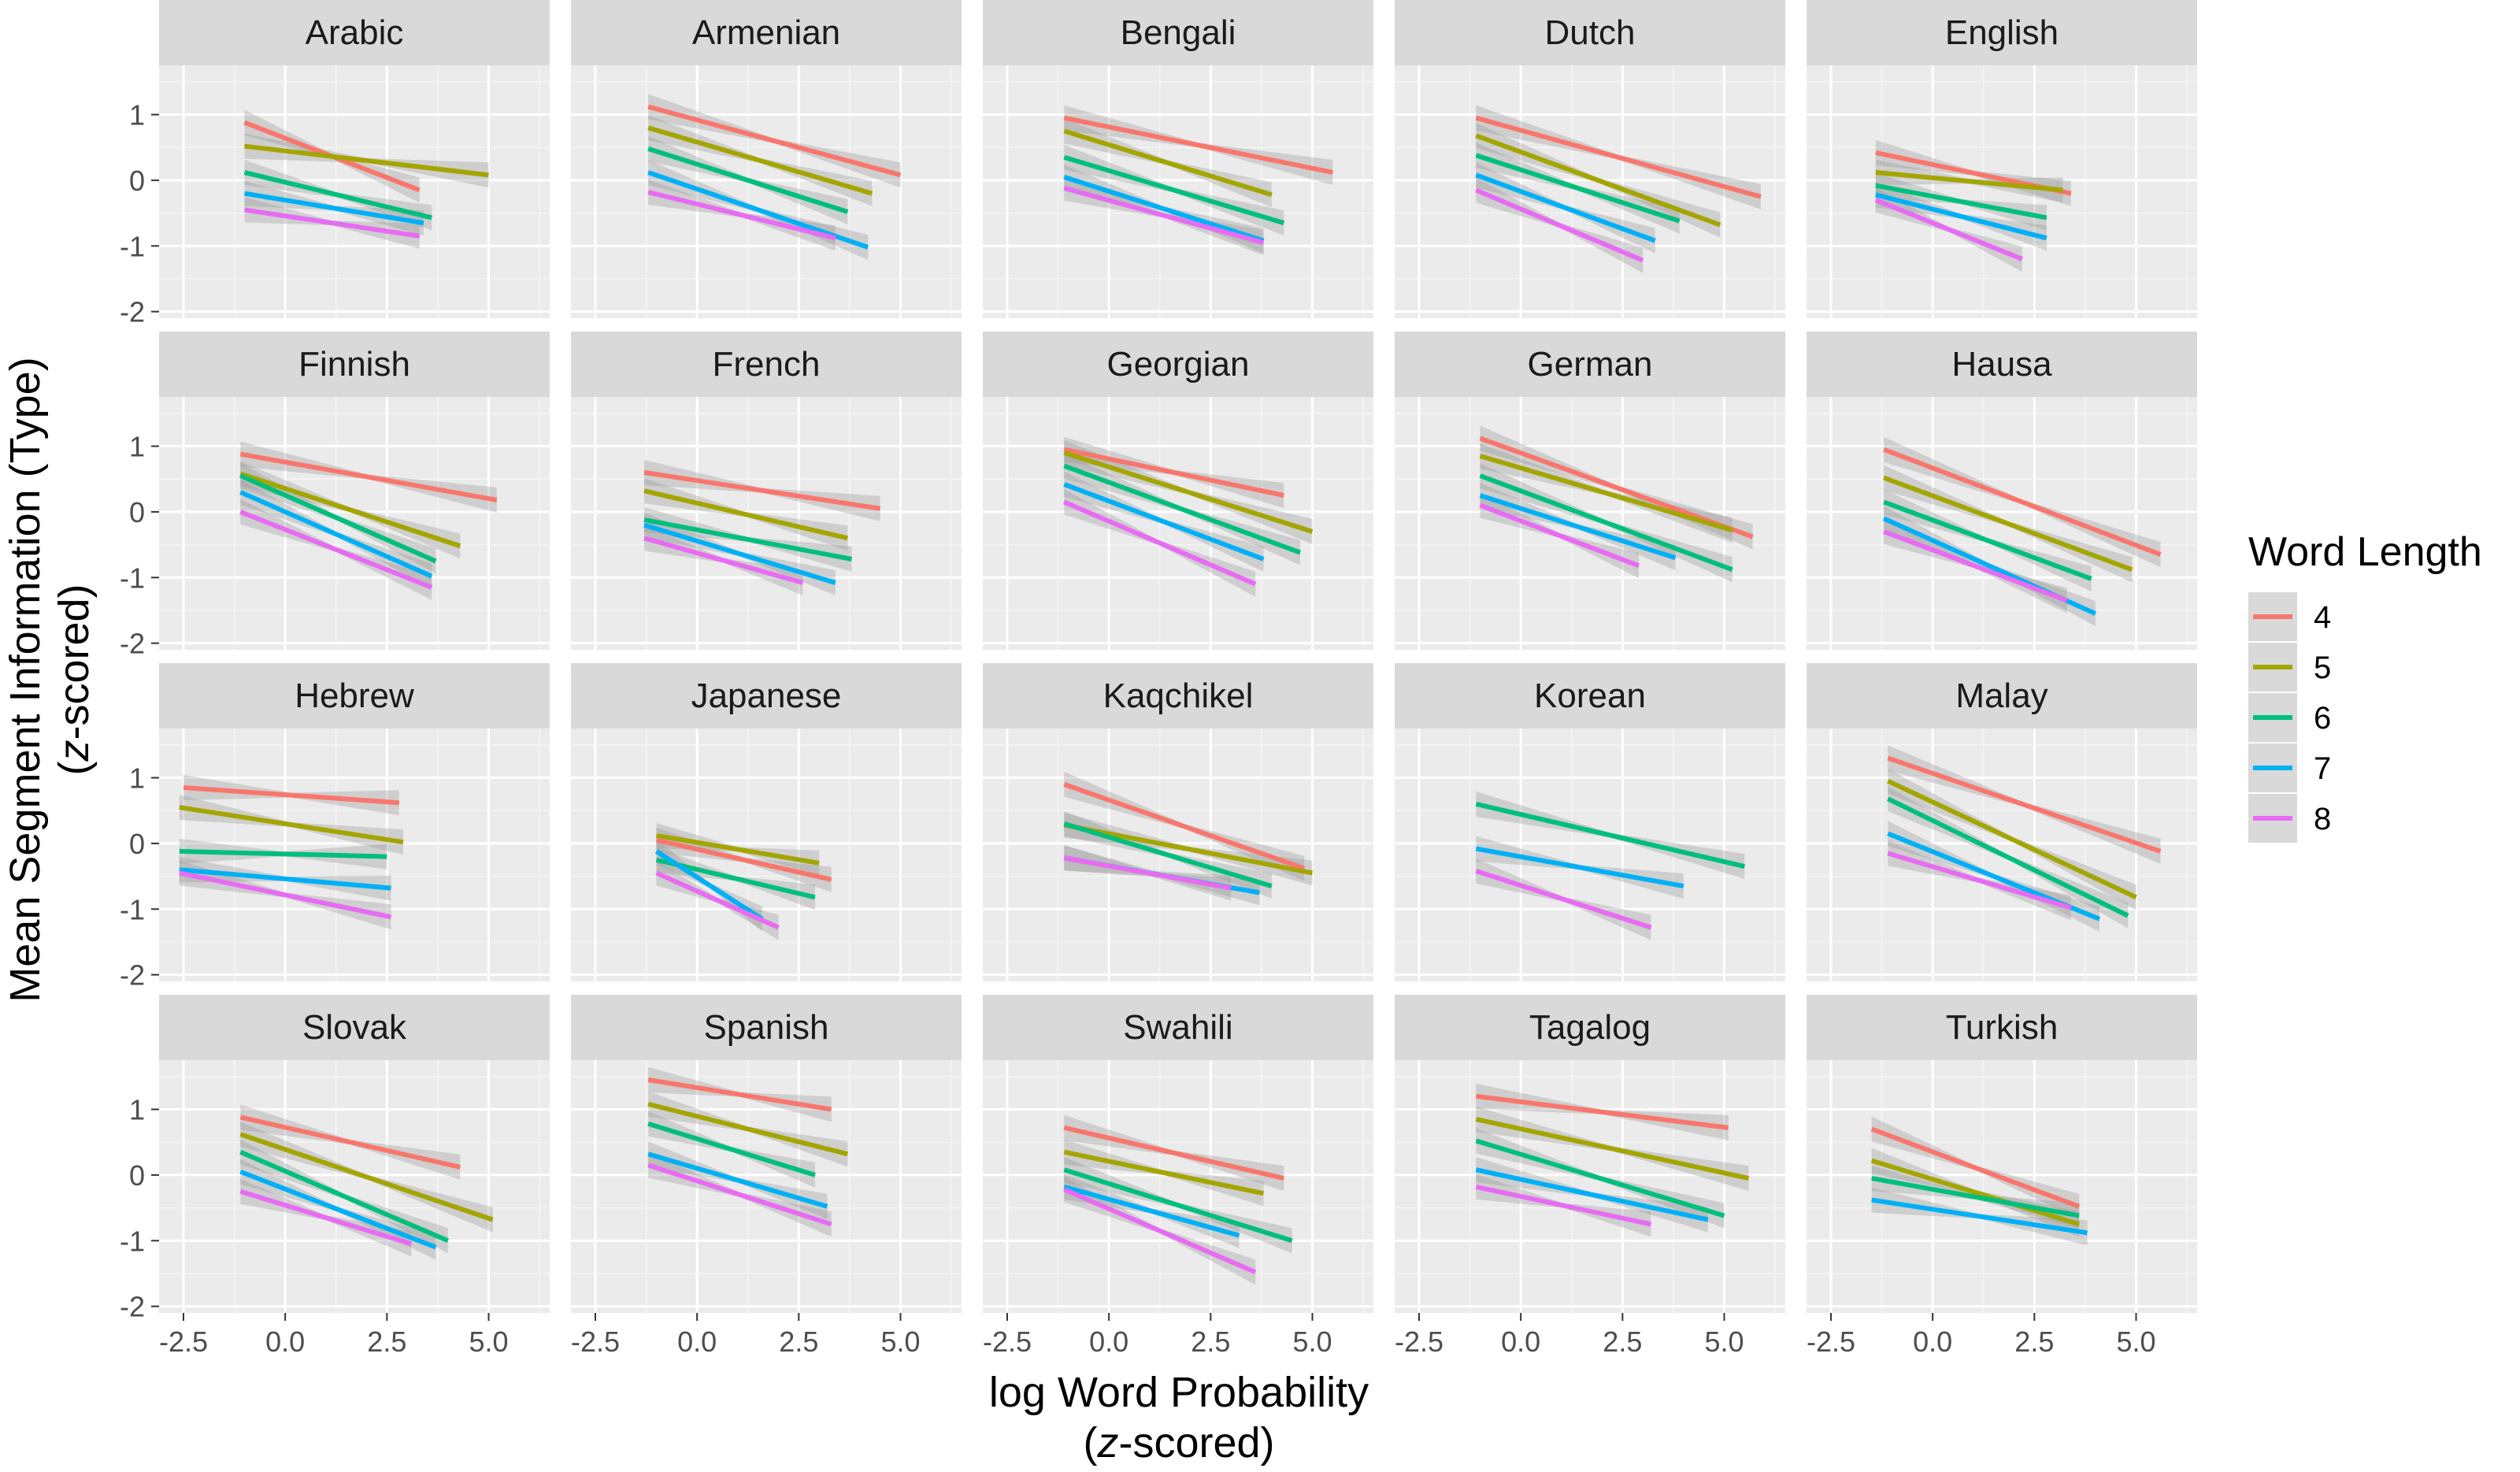 This screenshot has width=2520, height=1472. I want to click on panel-georgian: Georgian, so click(1178, 491).